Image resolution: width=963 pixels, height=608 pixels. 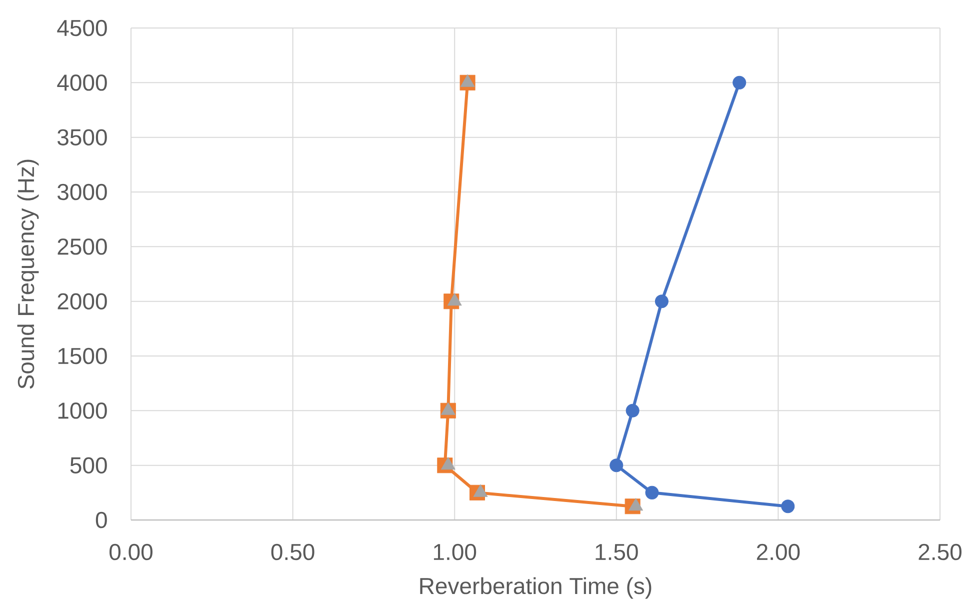 I want to click on y-axis-title: Sound Frequency (Hz), so click(x=28, y=274).